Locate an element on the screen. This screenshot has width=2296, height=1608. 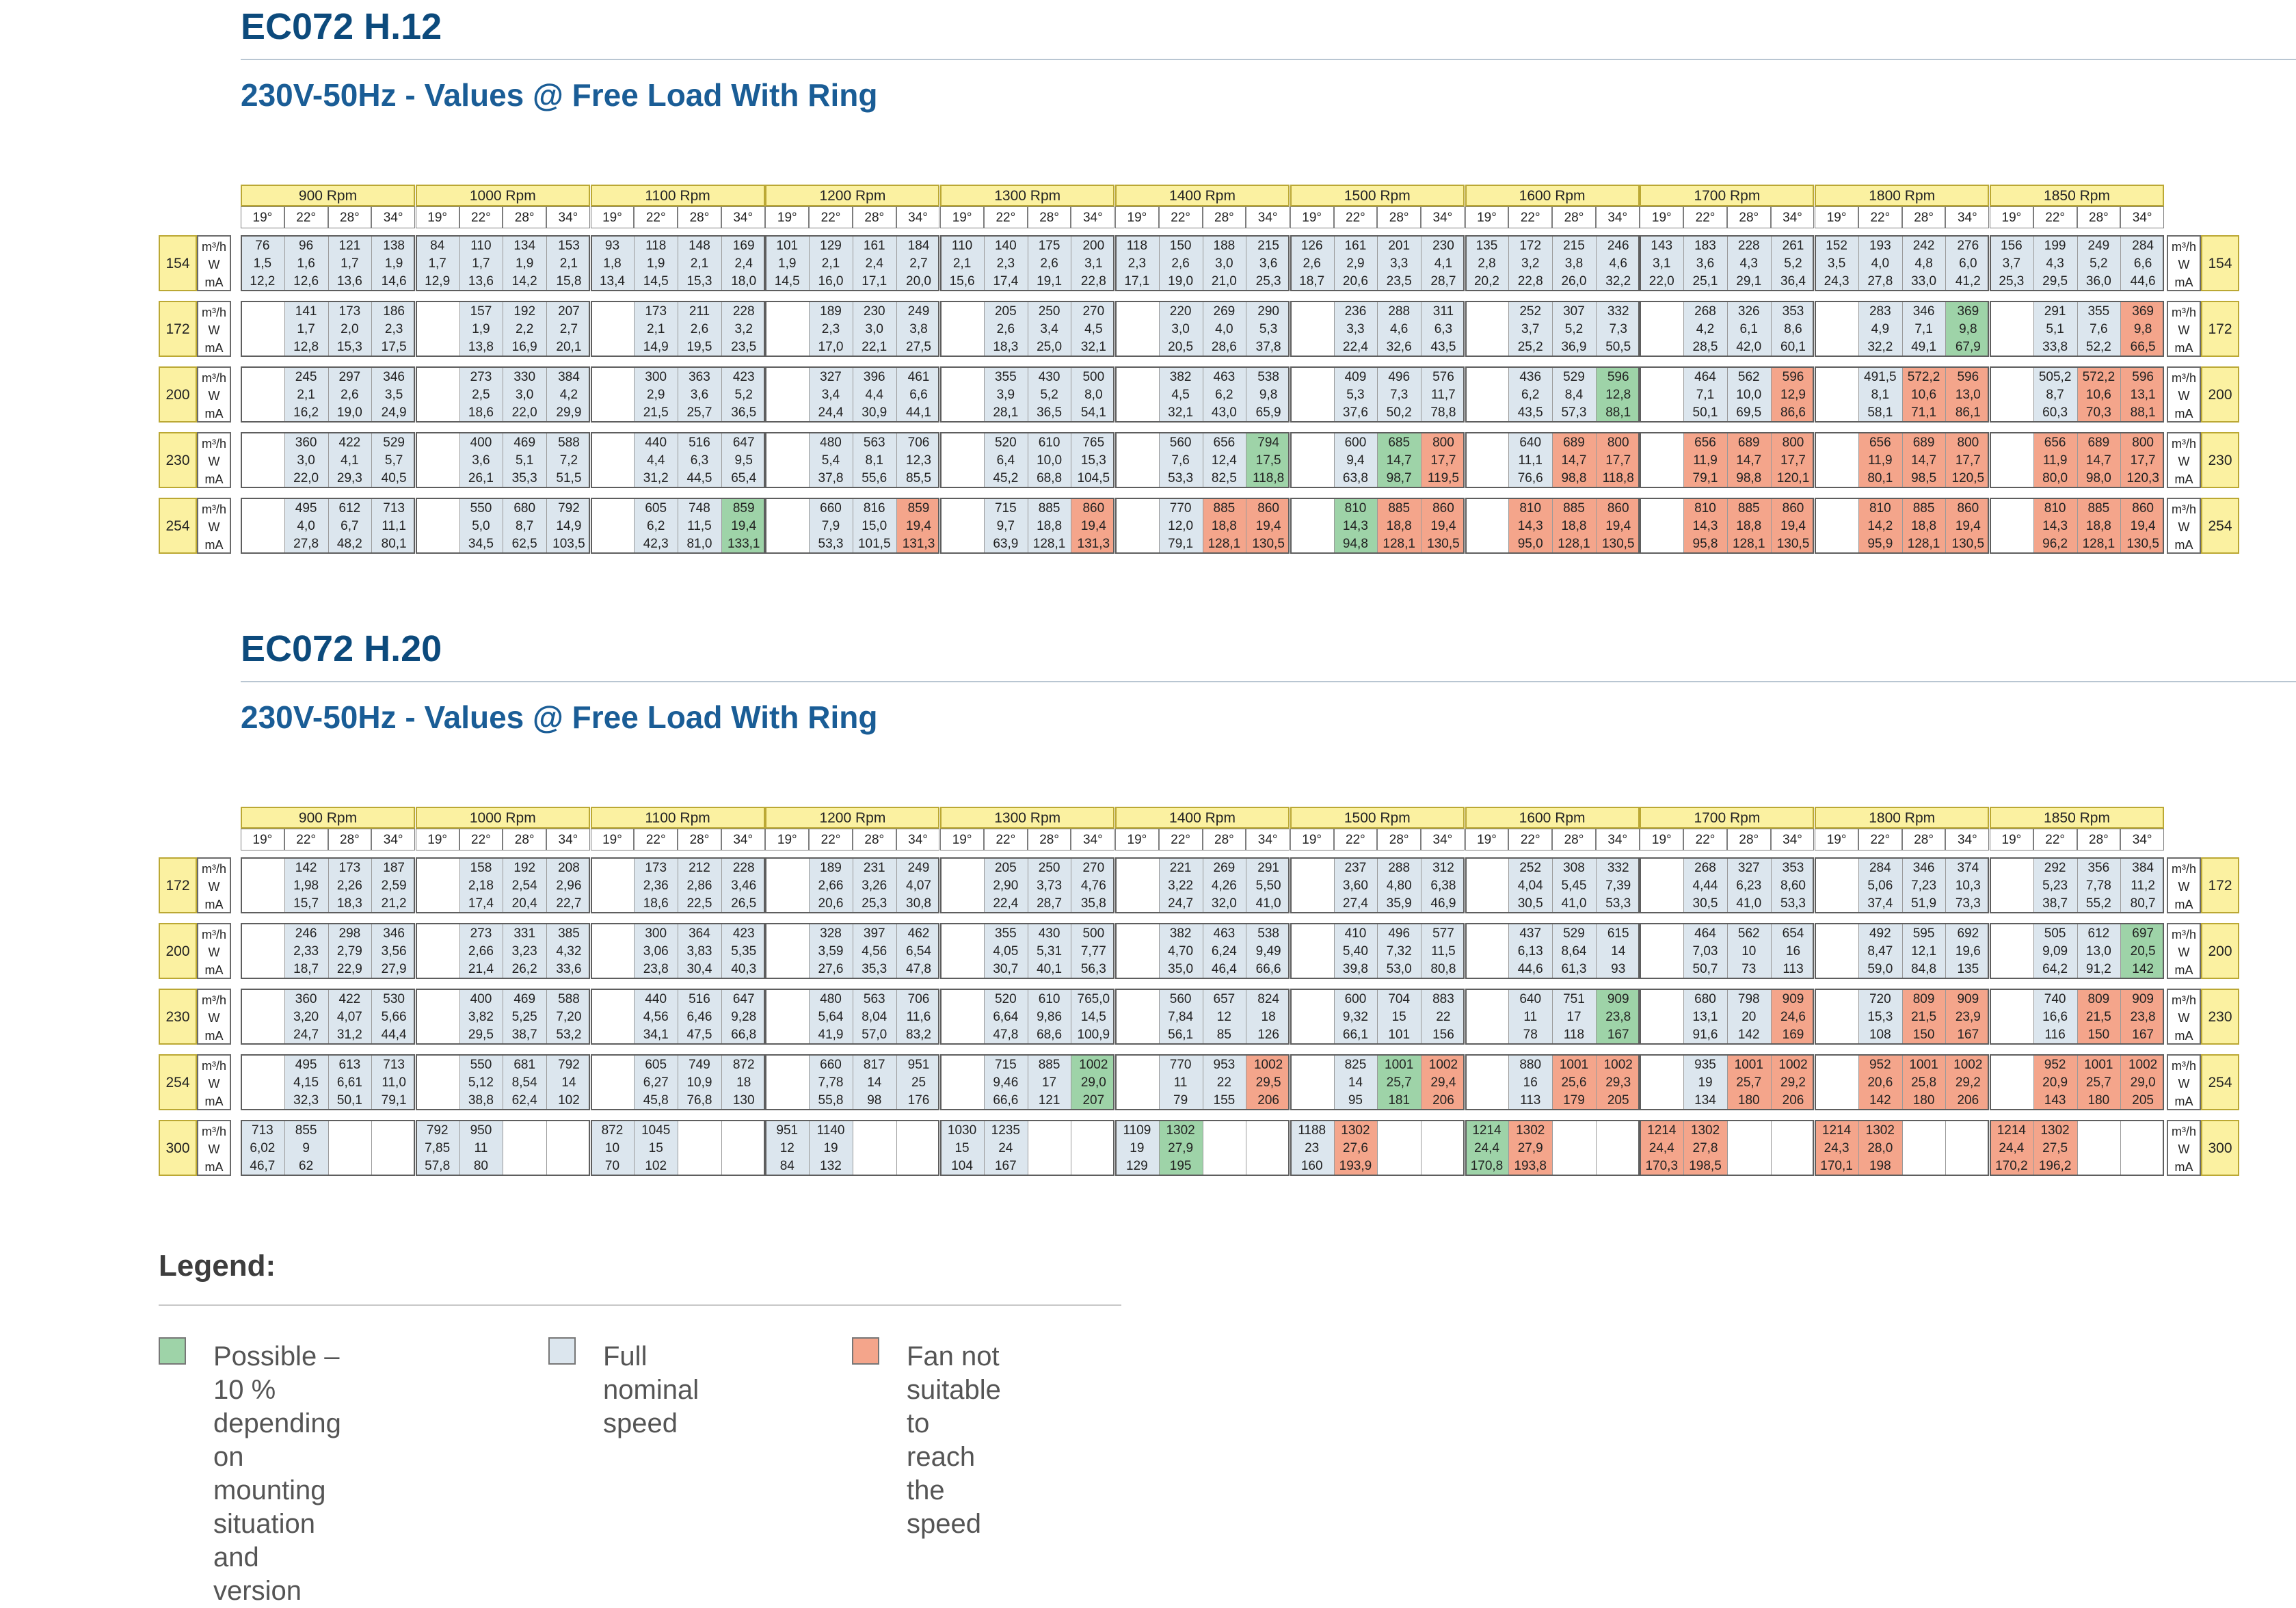
power-value: 19,4 is located at coordinates (1268, 526).